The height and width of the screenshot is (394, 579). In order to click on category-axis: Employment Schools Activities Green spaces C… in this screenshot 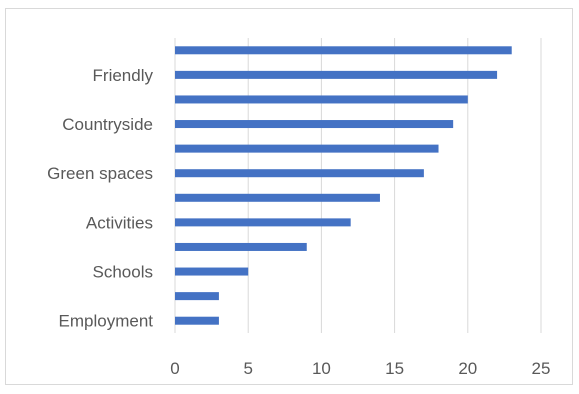, I will do `click(100, 198)`.